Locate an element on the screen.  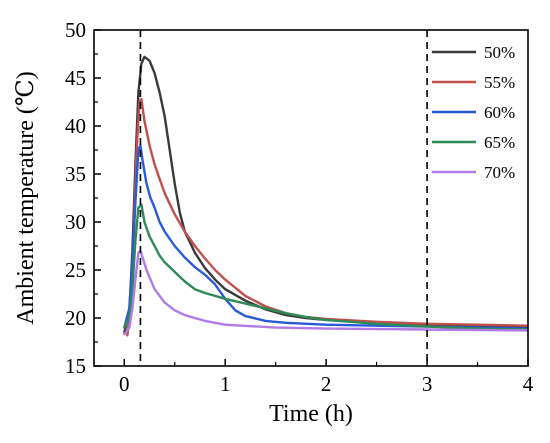
y-tick-label: 35 is located at coordinates (75, 174).